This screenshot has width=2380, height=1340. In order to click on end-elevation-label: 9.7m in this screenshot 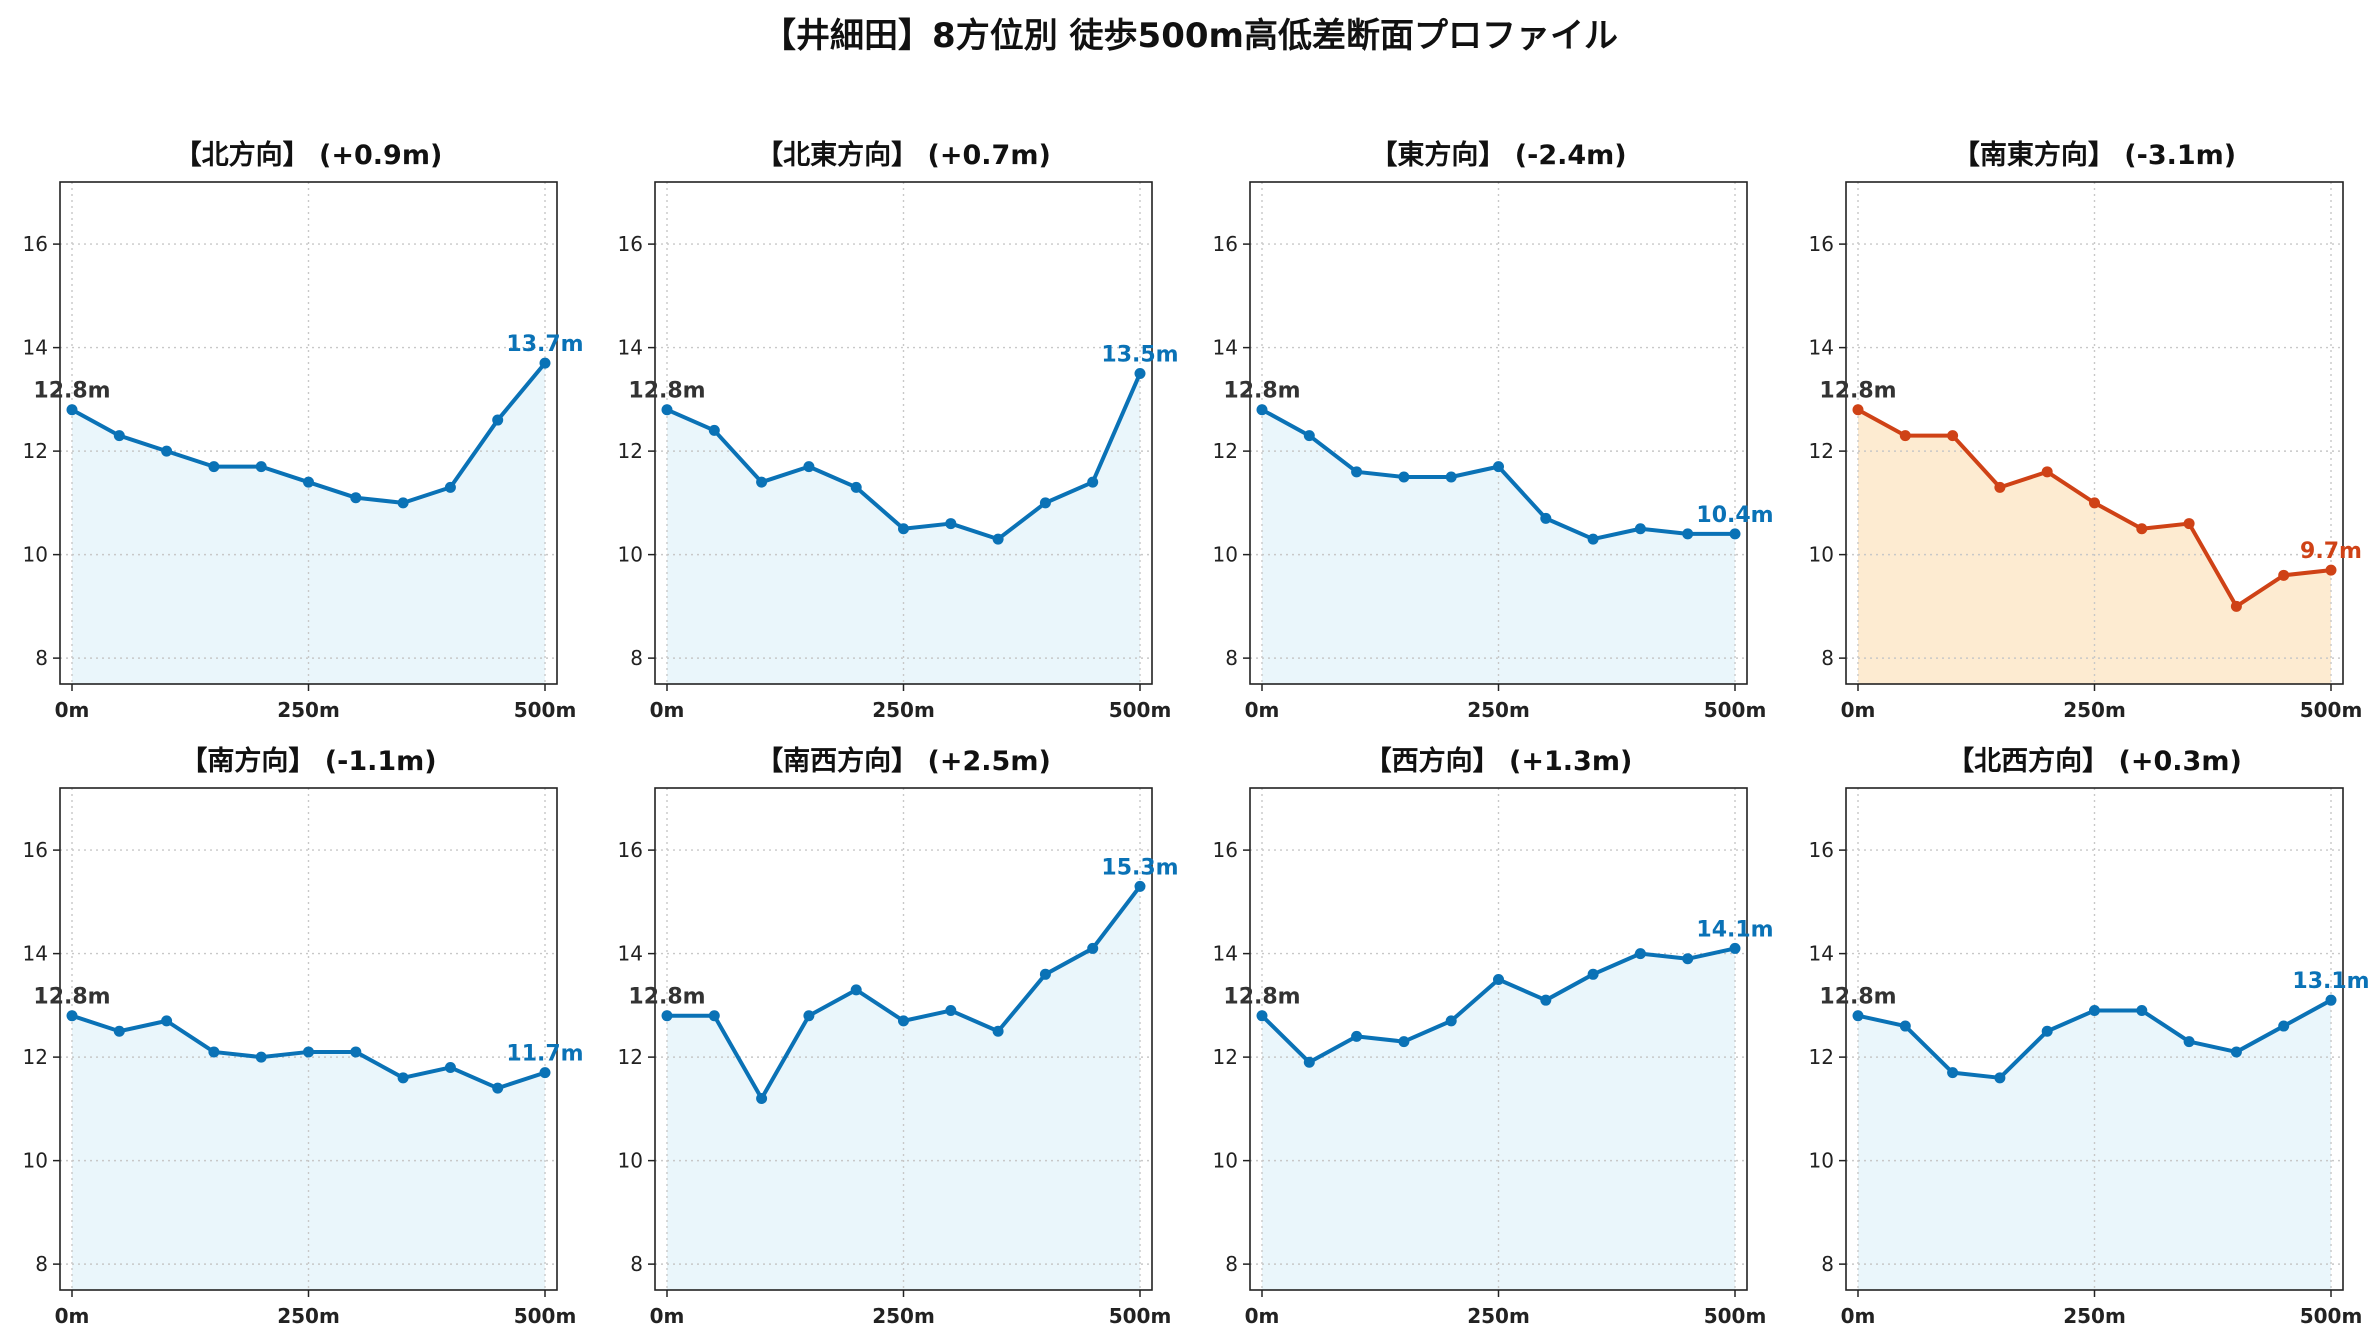, I will do `click(2331, 551)`.